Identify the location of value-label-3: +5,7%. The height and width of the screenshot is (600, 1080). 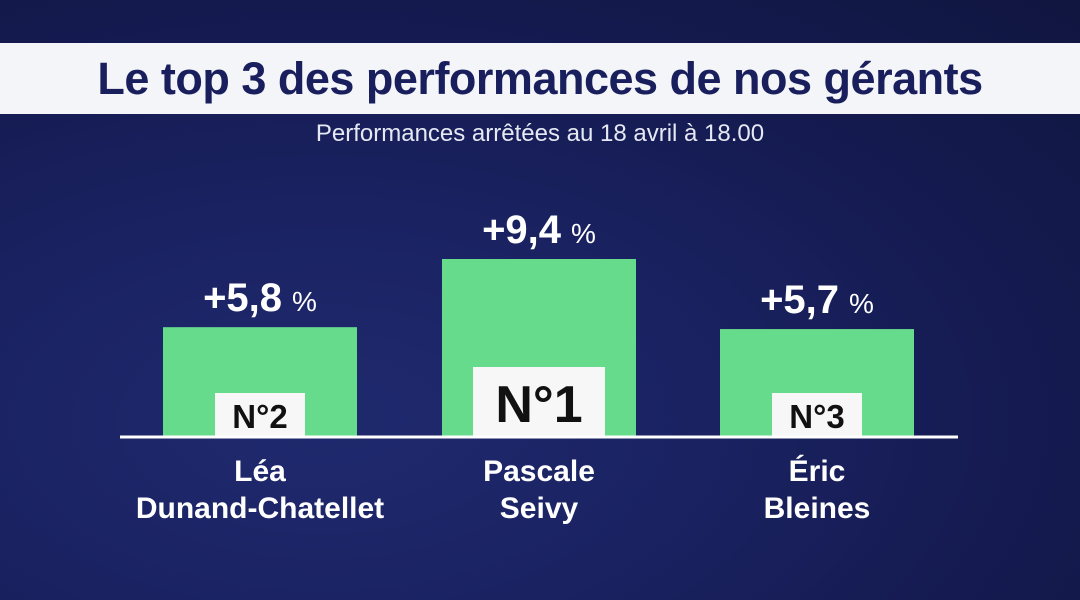
(817, 300).